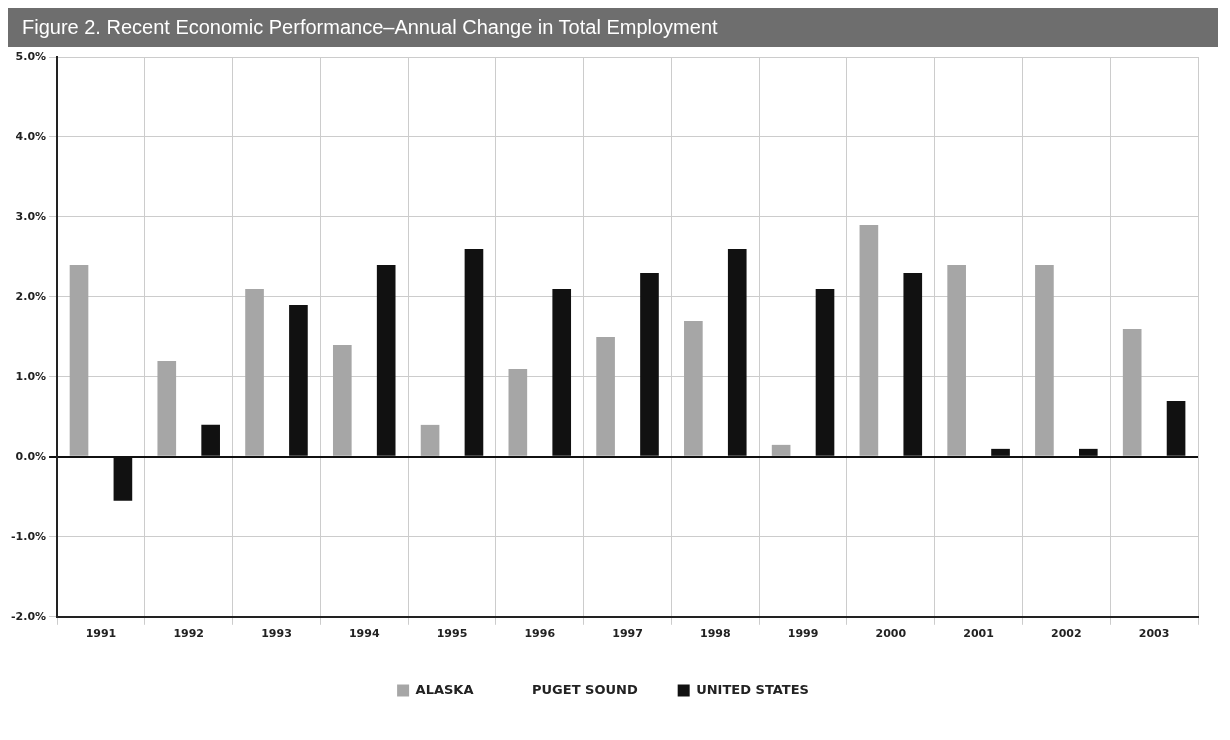 The height and width of the screenshot is (740, 1230). What do you see at coordinates (31, 296) in the screenshot?
I see `y-tick-label: 2.0%` at bounding box center [31, 296].